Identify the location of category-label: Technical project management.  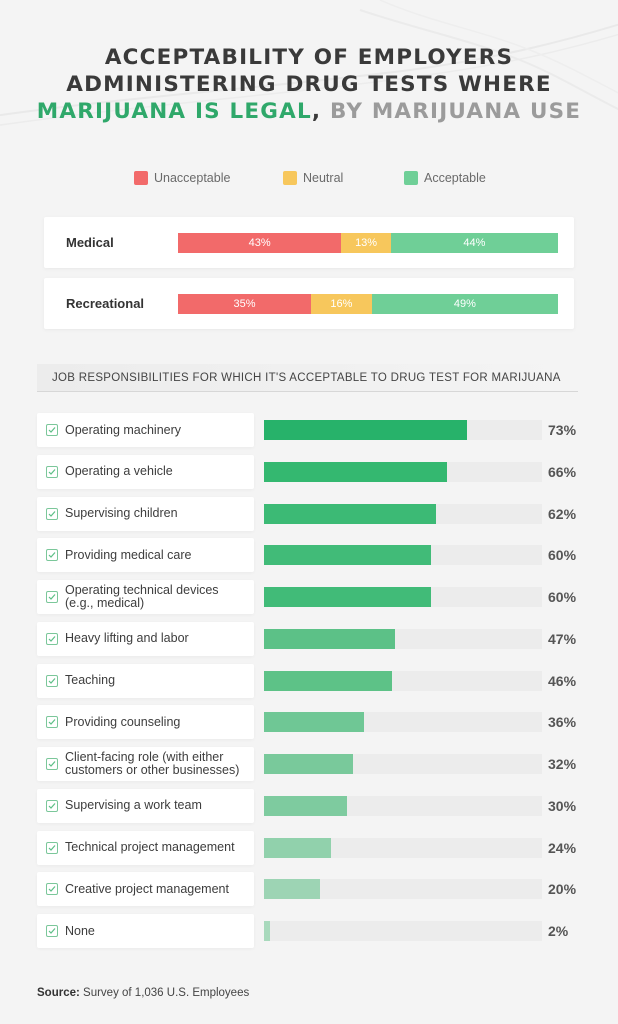
(158, 848).